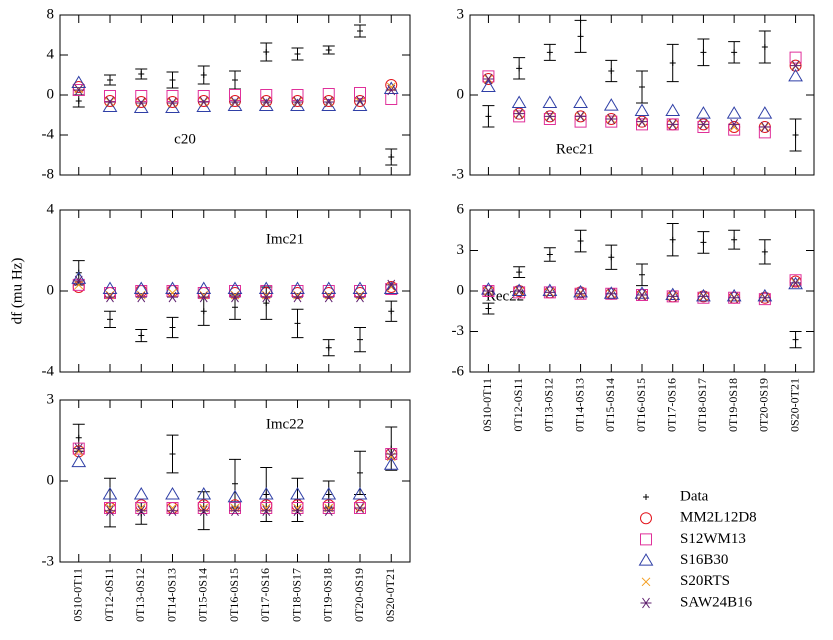  Describe the element at coordinates (51, 209) in the screenshot. I see `y-tick-label: 4` at that location.